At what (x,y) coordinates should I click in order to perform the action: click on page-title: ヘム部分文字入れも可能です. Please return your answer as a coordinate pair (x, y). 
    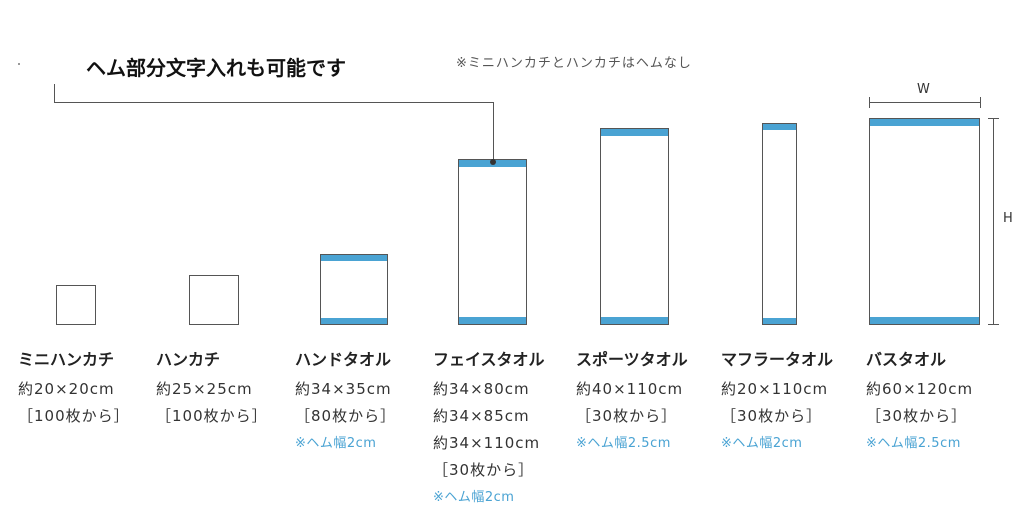
    Looking at the image, I should click on (216, 68).